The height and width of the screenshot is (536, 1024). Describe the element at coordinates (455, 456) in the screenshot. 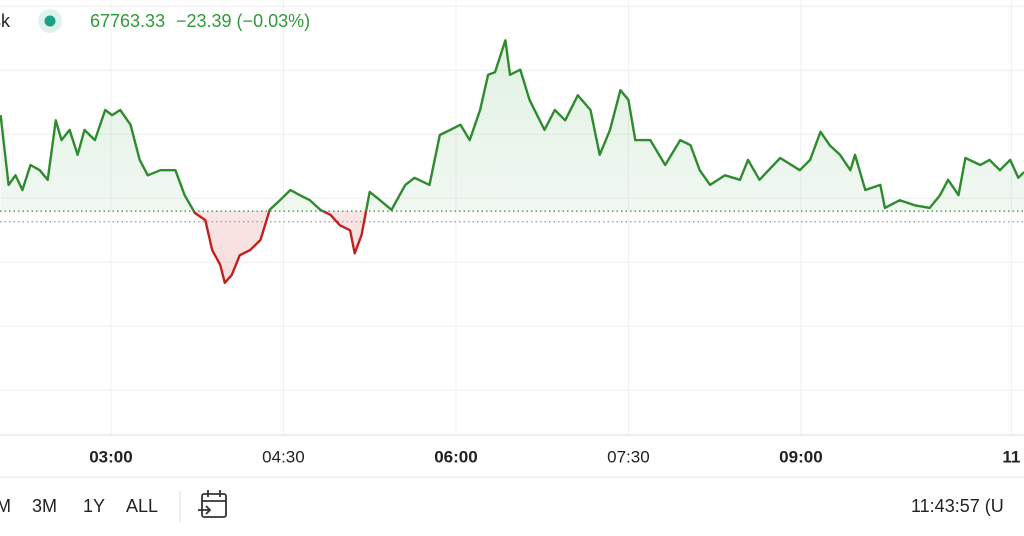

I see `x-tick-label: 06:00` at that location.